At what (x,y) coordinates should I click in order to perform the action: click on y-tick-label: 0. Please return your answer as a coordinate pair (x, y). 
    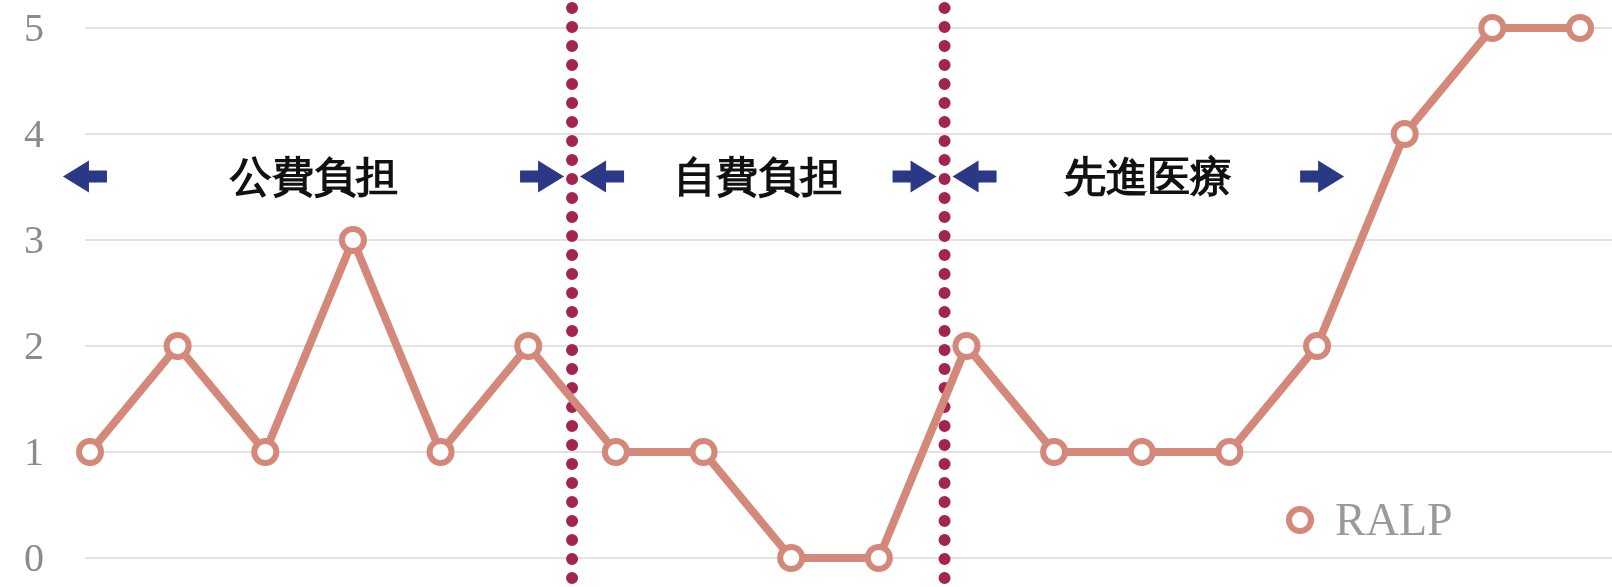
    Looking at the image, I should click on (34, 557).